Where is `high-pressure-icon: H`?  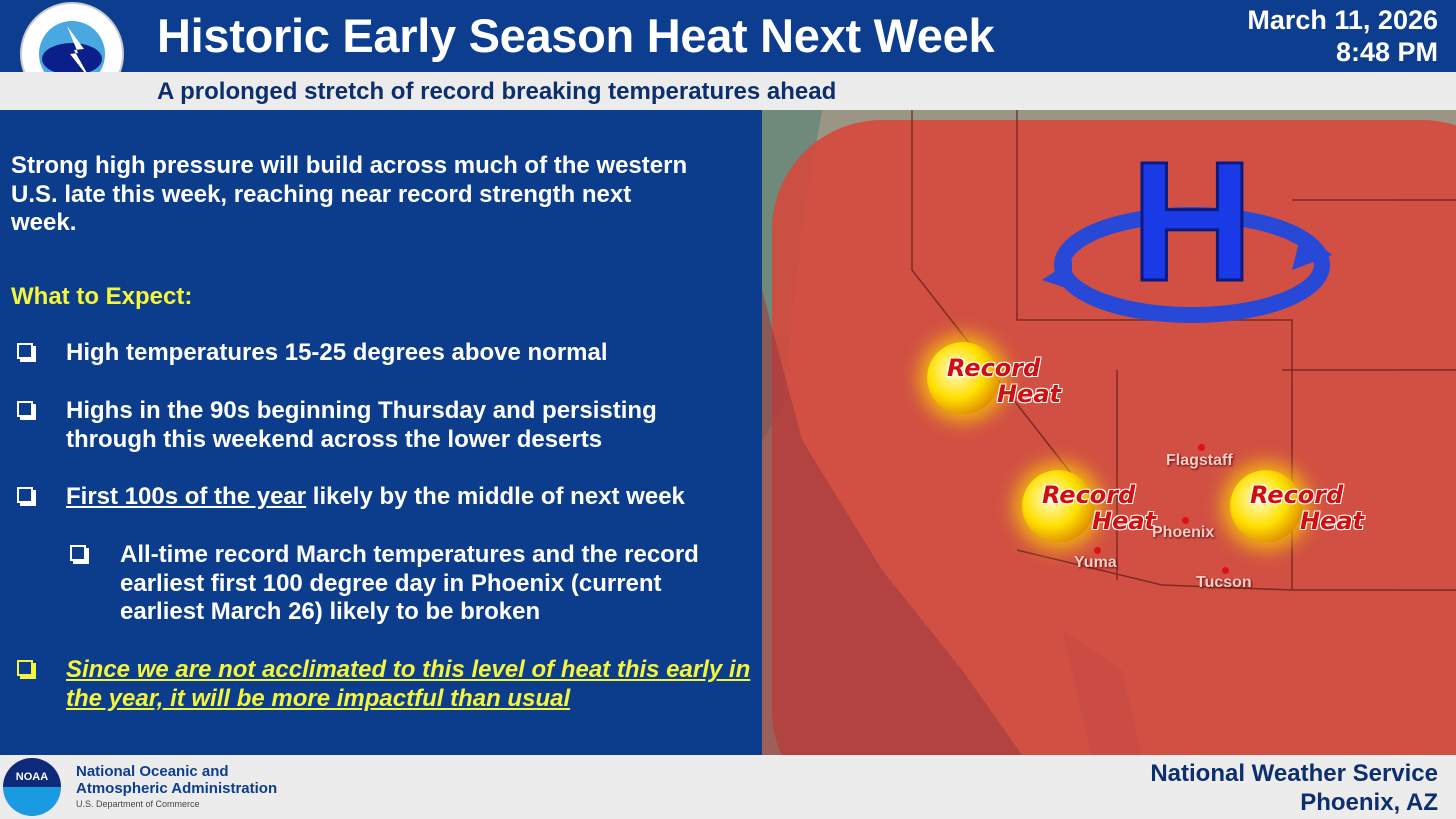 high-pressure-icon: H is located at coordinates (1187, 226).